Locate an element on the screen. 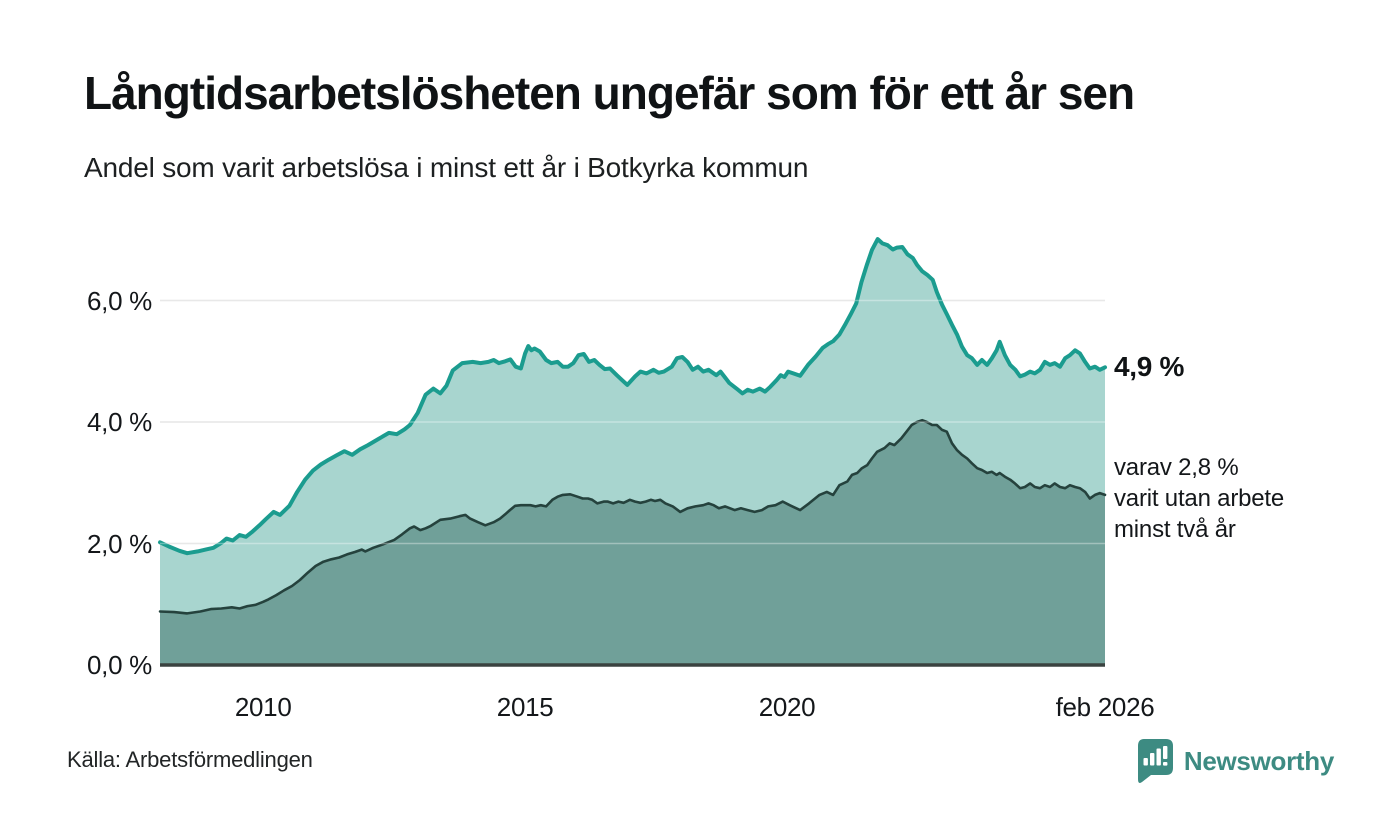 Image resolution: width=1400 pixels, height=840 pixels. x-tick-label: 2020 is located at coordinates (787, 707).